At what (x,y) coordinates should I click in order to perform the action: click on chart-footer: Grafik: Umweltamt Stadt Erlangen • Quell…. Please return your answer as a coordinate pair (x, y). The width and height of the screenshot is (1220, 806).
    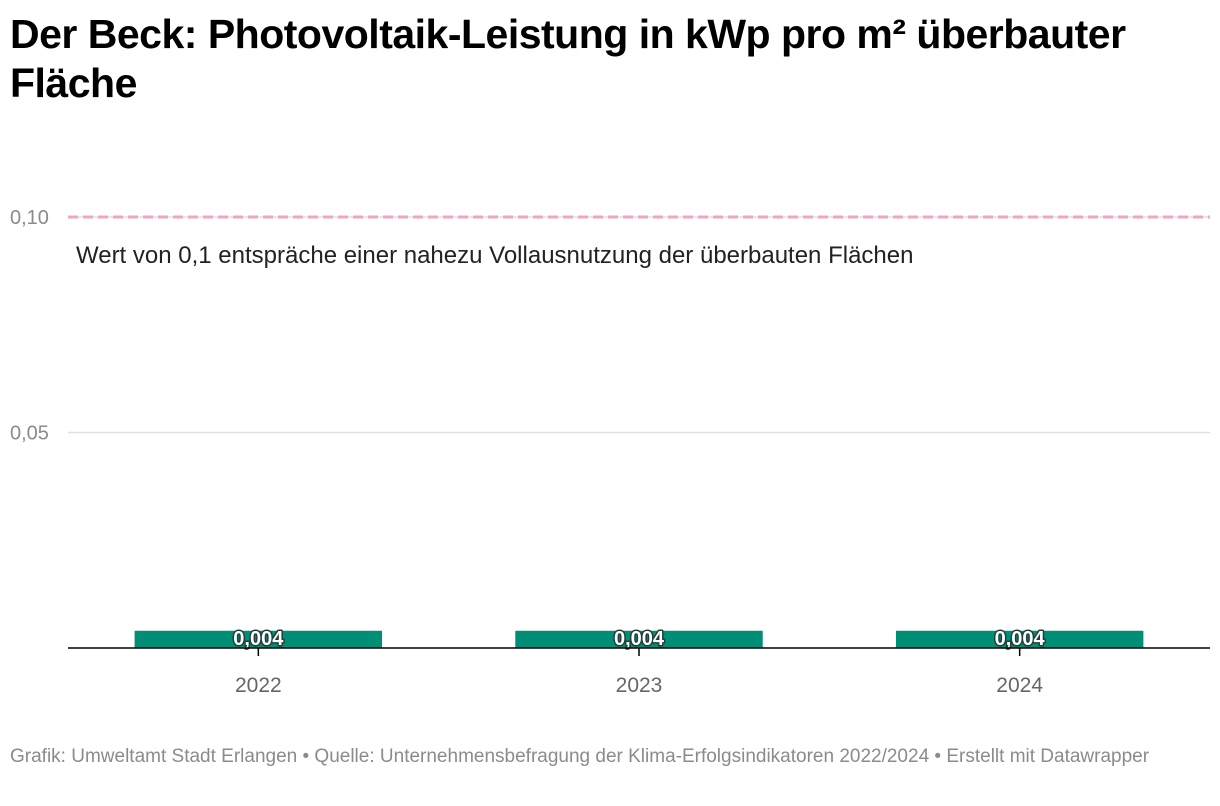
    Looking at the image, I should click on (580, 756).